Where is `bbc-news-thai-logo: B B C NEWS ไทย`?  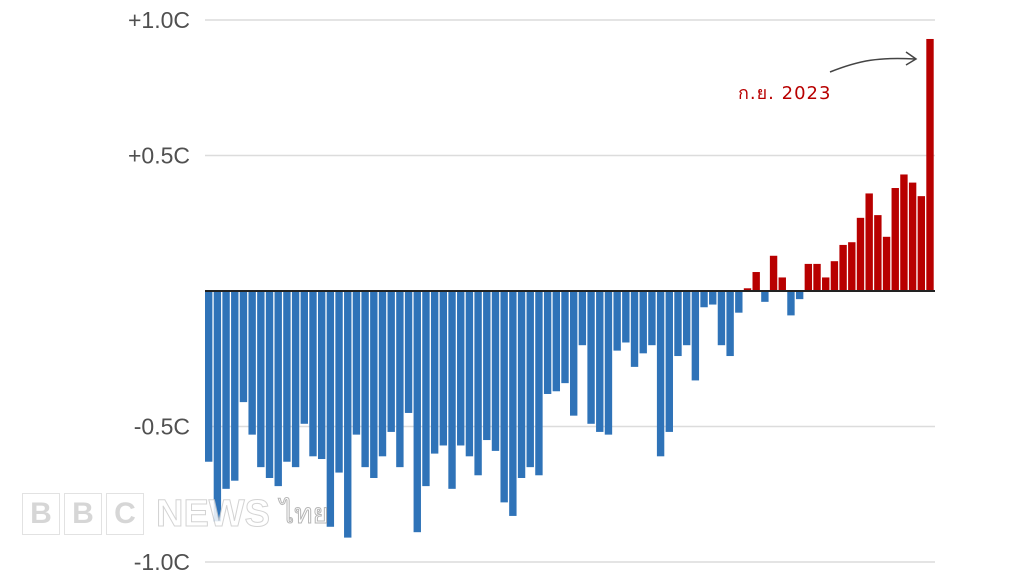 bbc-news-thai-logo: B B C NEWS ไทย is located at coordinates (175, 514).